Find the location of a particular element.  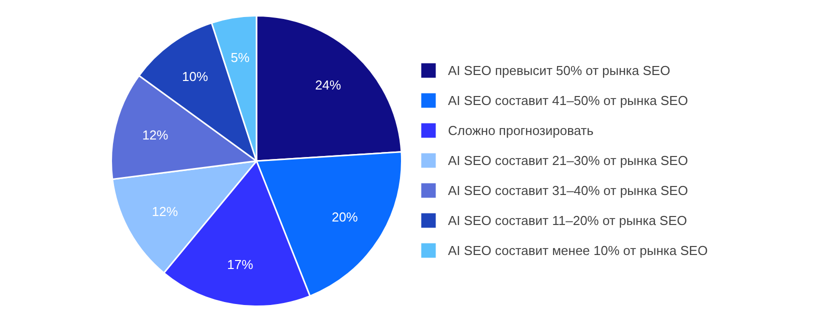

data-label: 17% is located at coordinates (240, 264).